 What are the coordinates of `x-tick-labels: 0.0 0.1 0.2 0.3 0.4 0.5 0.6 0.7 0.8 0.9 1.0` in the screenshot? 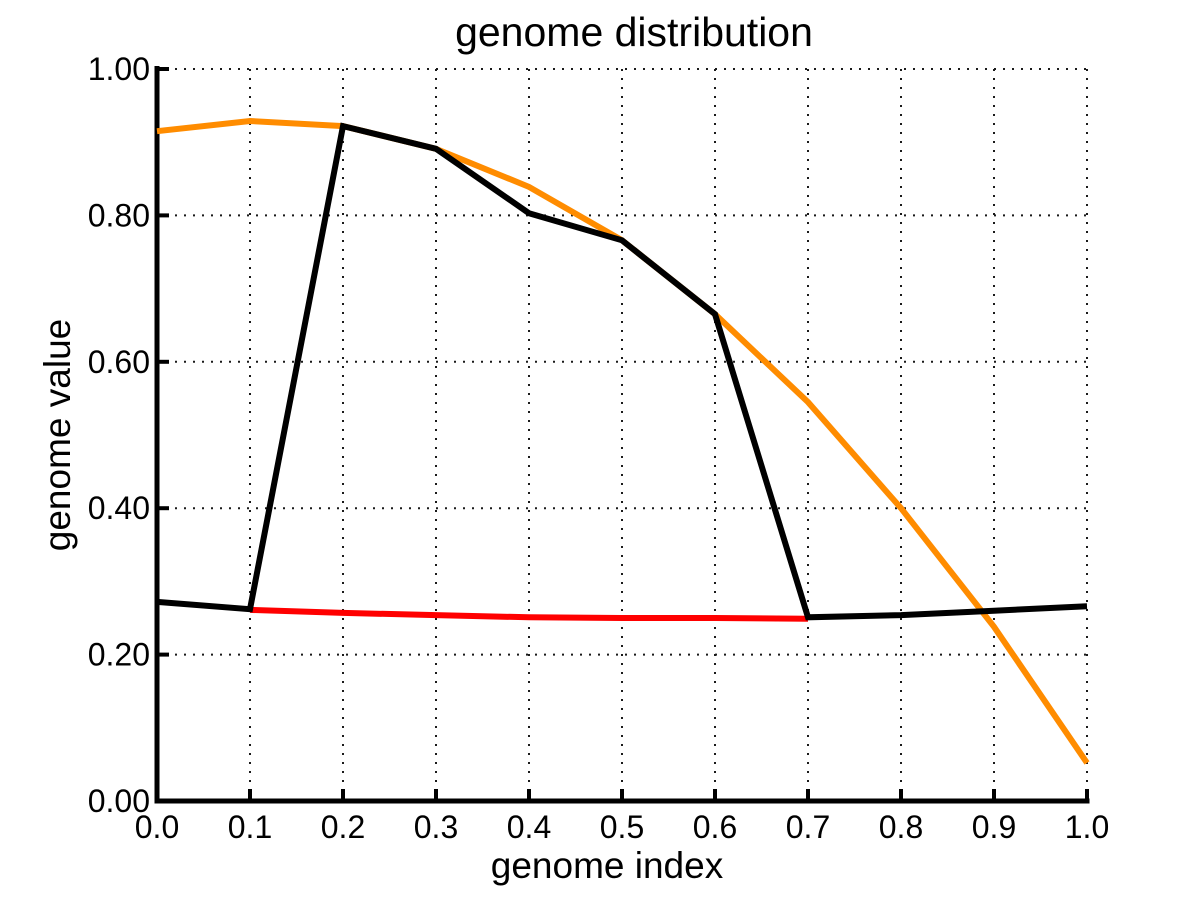 It's located at (622, 827).